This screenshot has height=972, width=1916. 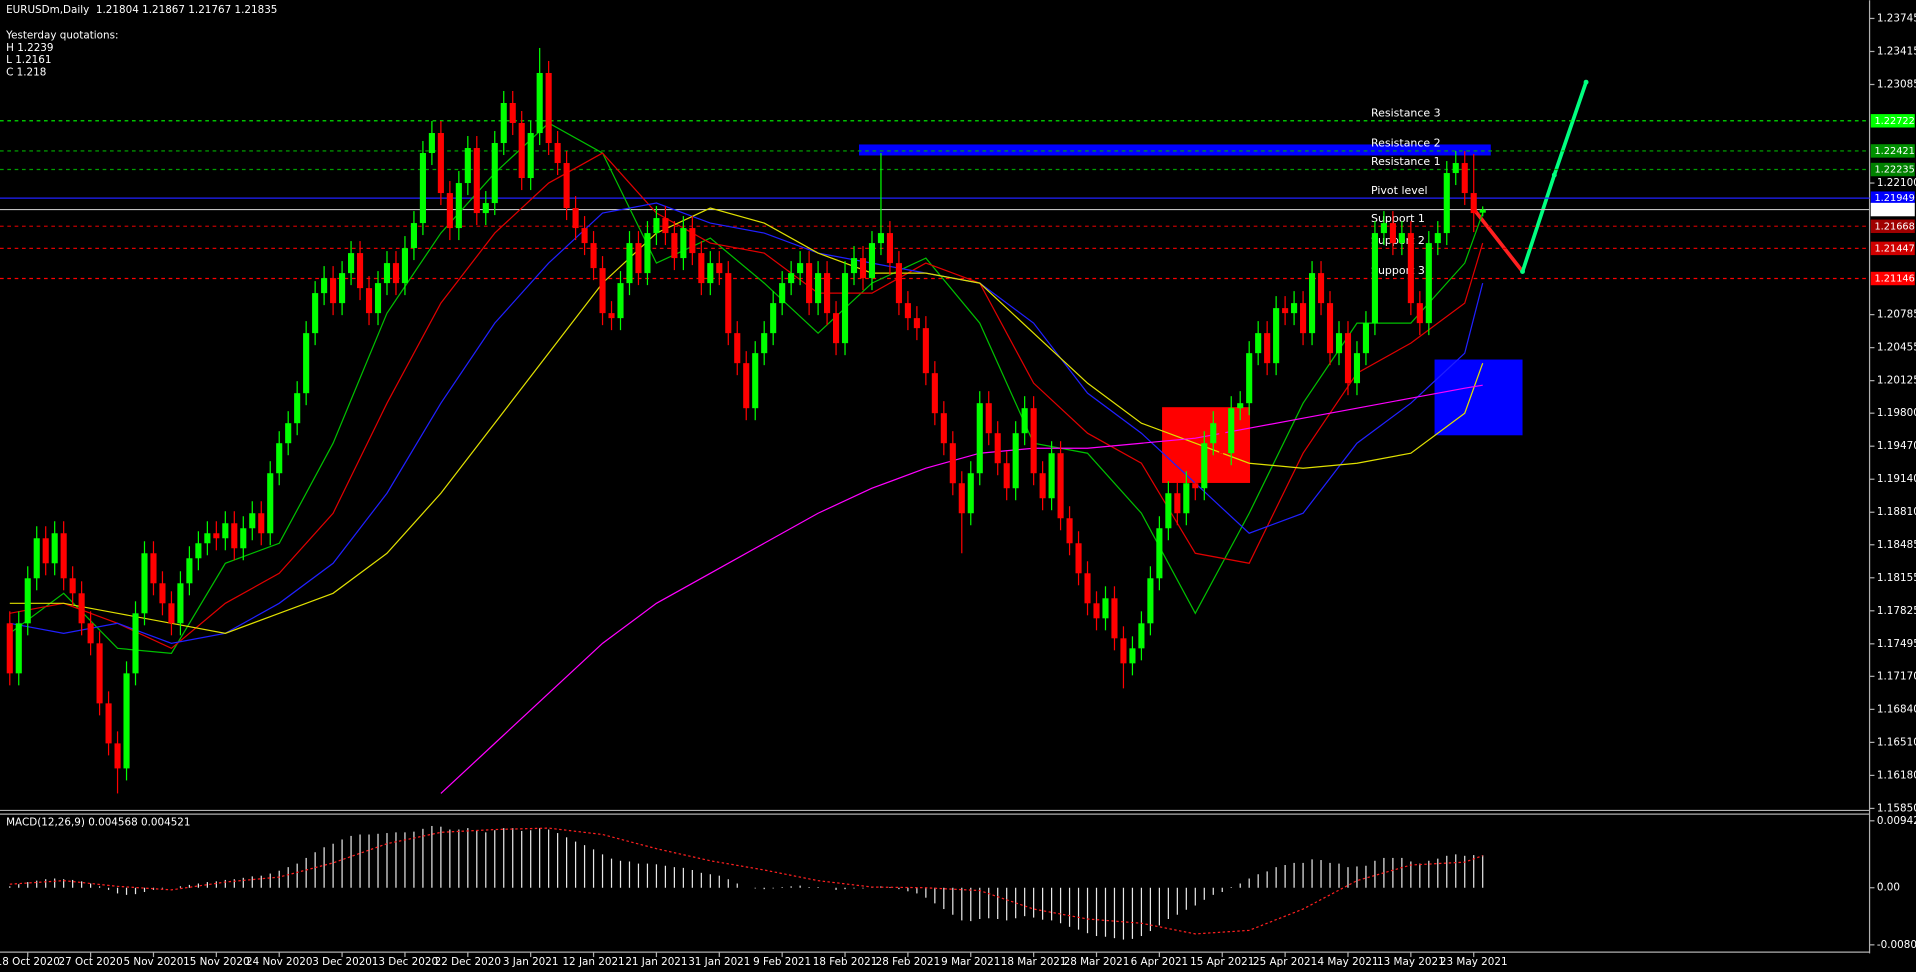 I want to click on level-name: Support 3, so click(x=1398, y=270).